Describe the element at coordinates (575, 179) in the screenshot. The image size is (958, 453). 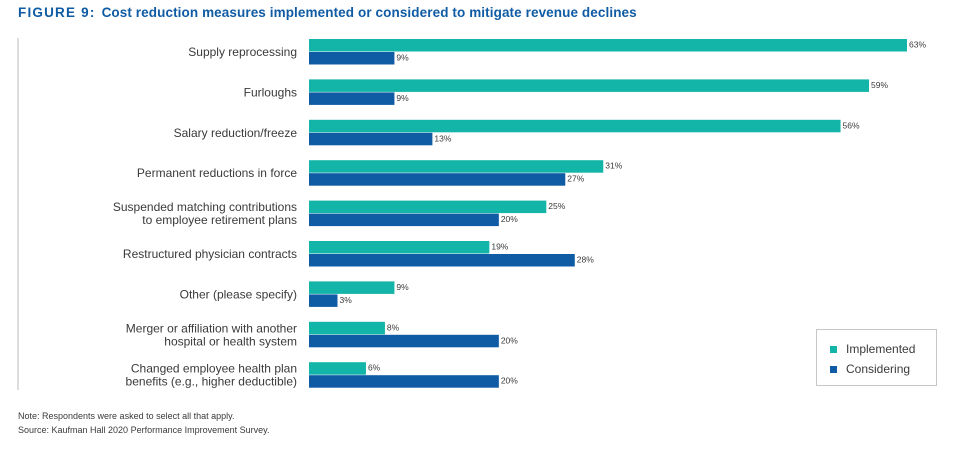
I see `data-label-considering: 27%` at that location.